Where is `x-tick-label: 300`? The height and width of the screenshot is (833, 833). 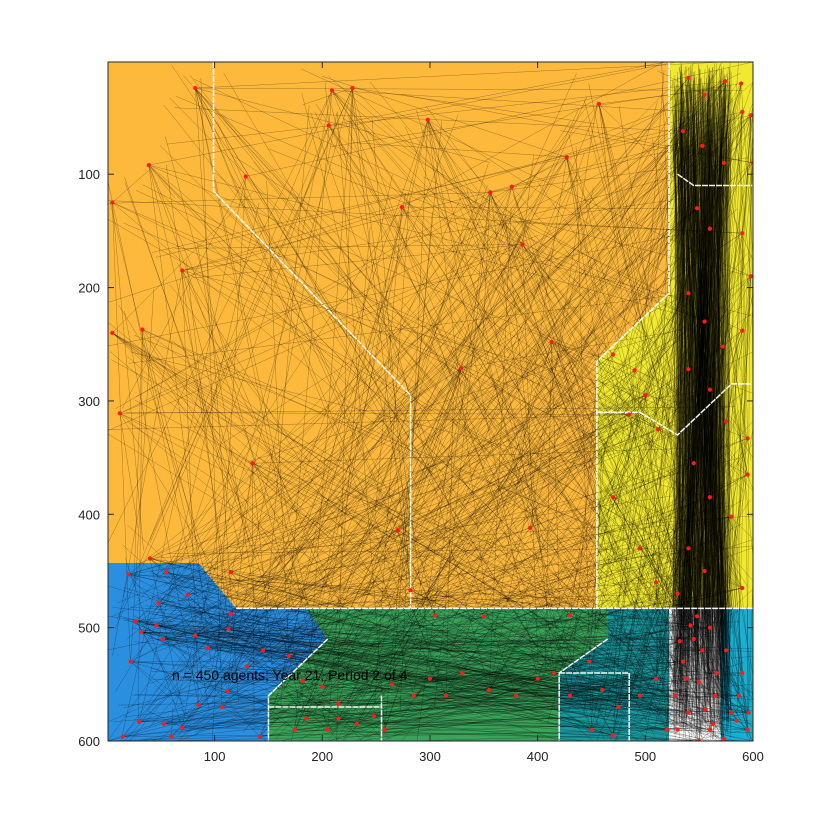
x-tick-label: 300 is located at coordinates (430, 756).